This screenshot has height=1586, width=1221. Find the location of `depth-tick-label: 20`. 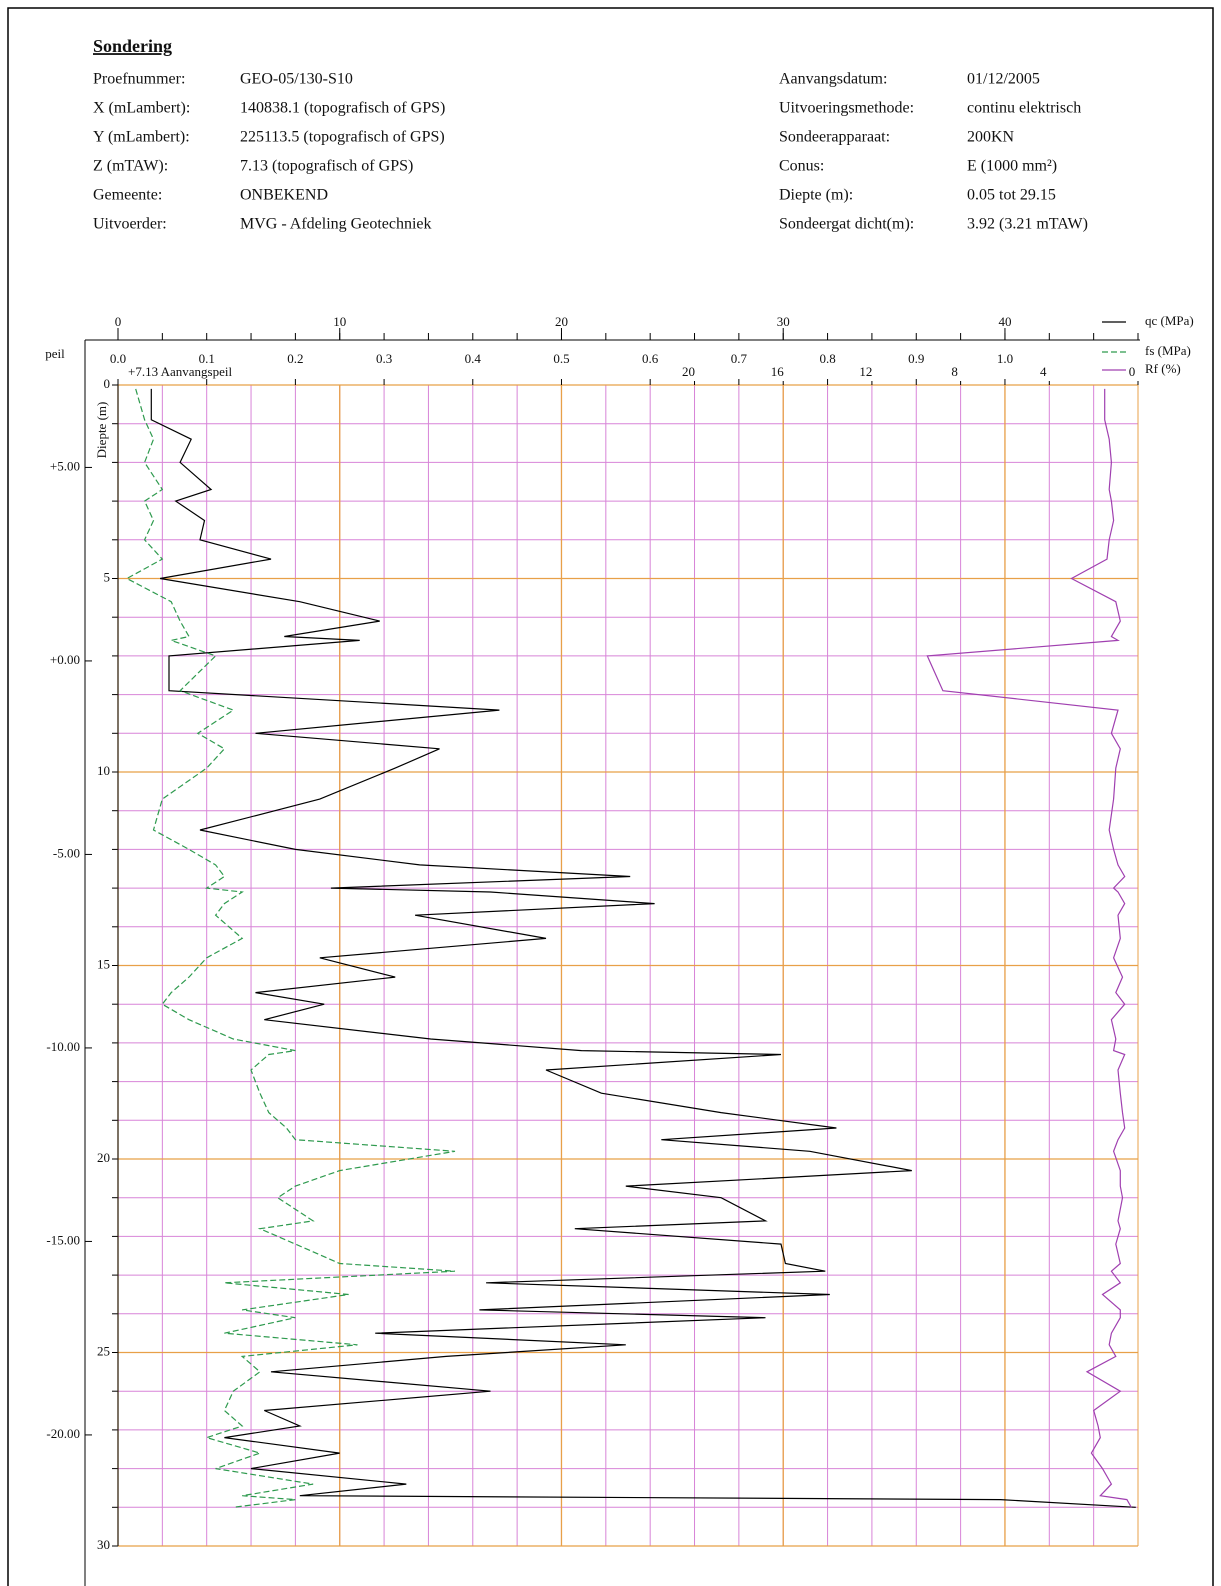

depth-tick-label: 20 is located at coordinates (103, 1157).